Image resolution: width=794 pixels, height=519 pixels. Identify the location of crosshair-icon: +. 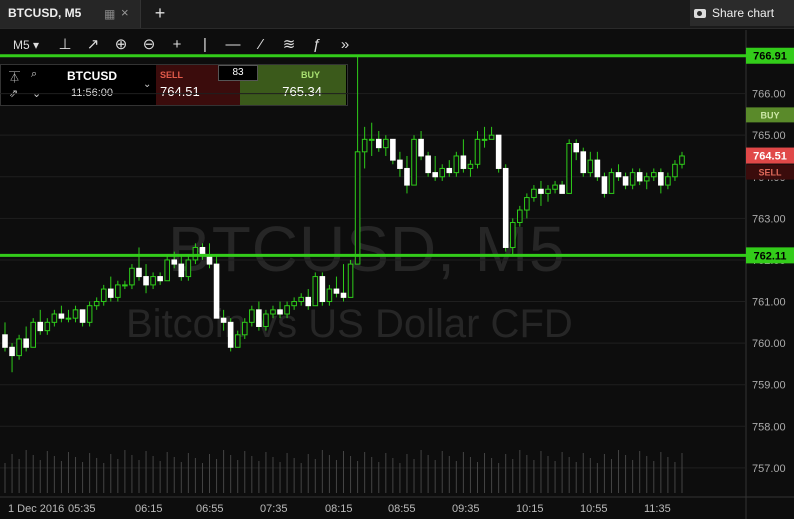
(177, 44).